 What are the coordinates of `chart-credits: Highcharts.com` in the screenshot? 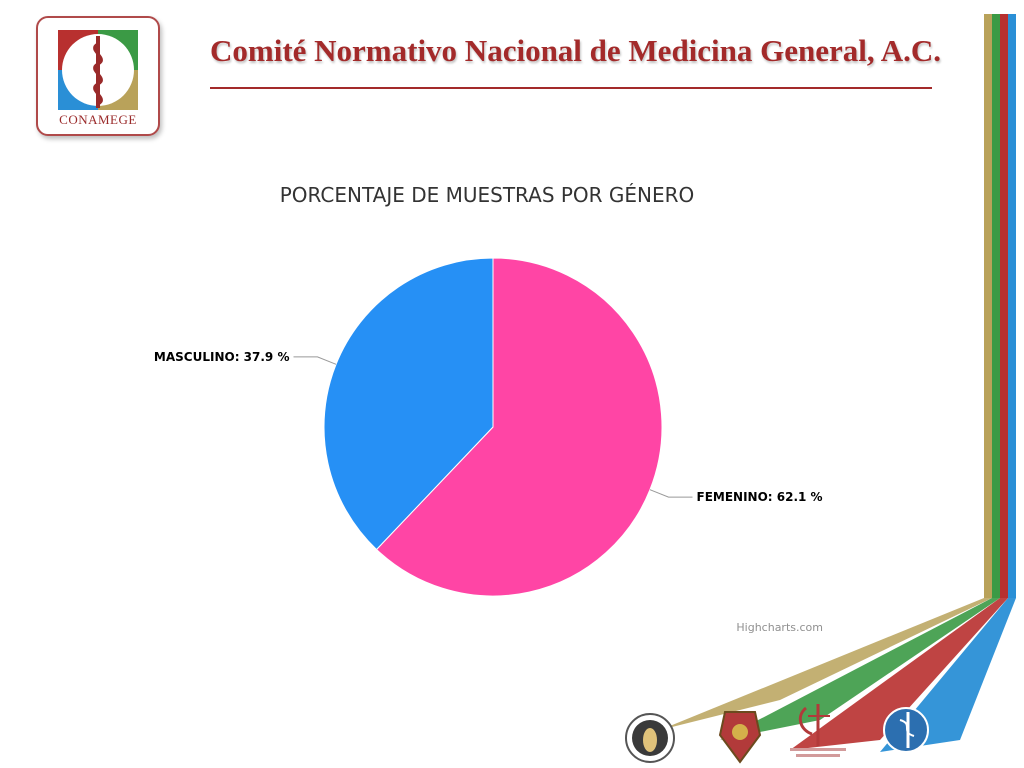 It's located at (779, 627).